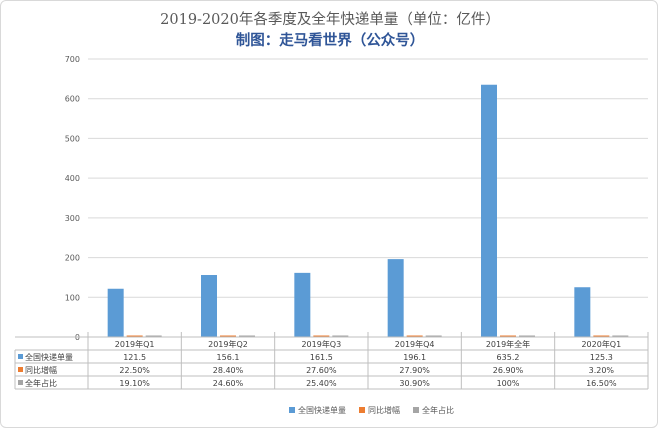 This screenshot has width=660, height=430. Describe the element at coordinates (602, 370) in the screenshot. I see `data-label: 3.20%` at that location.